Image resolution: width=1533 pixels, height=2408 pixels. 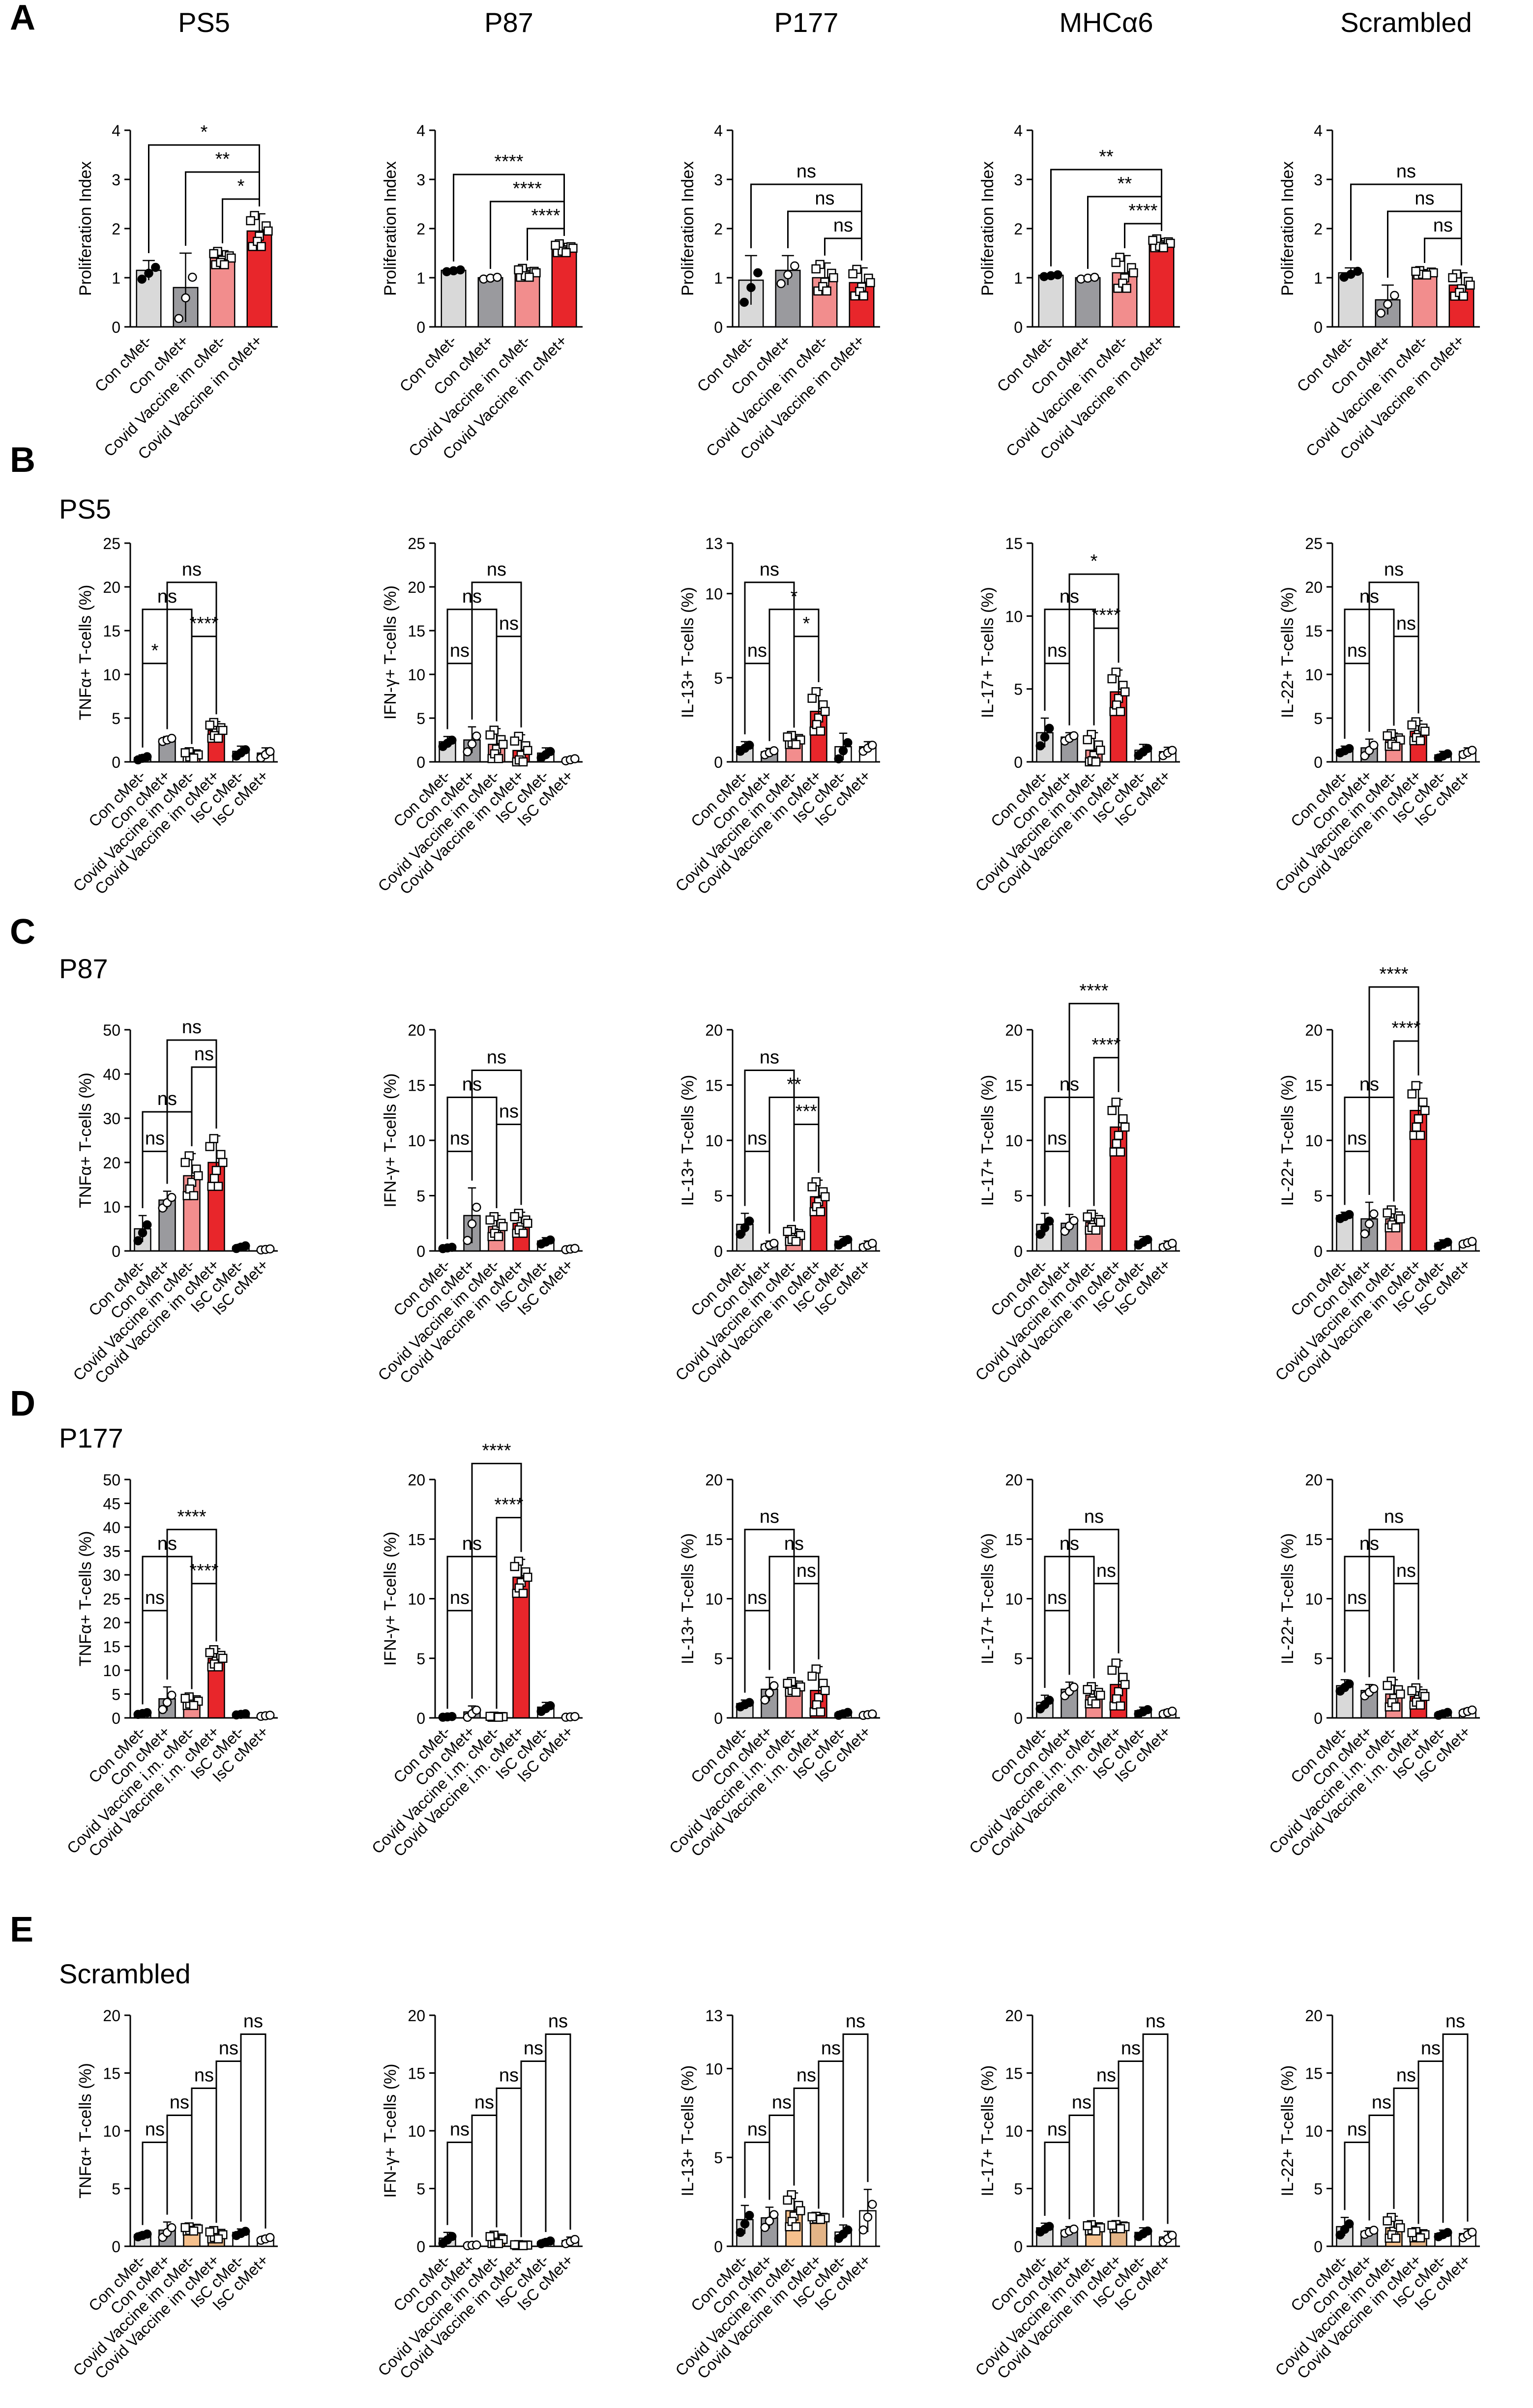 I want to click on significance-label: *, so click(x=1095, y=561).